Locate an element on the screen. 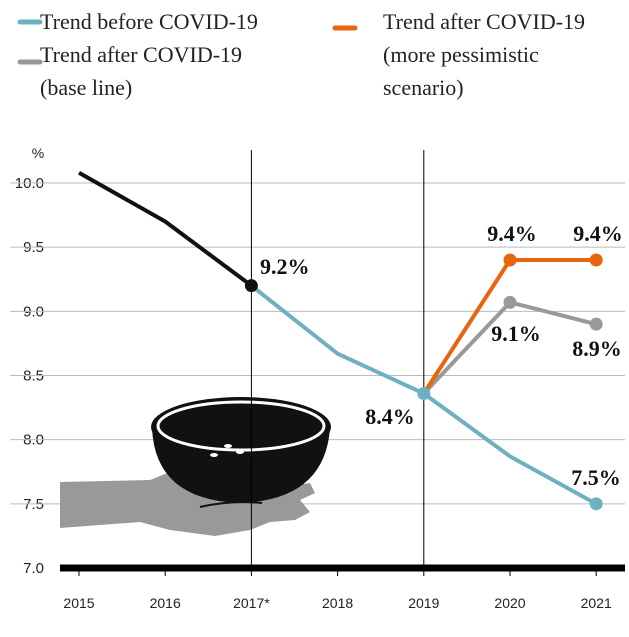 The width and height of the screenshot is (629, 637). value-label: 8.9% is located at coordinates (597, 348).